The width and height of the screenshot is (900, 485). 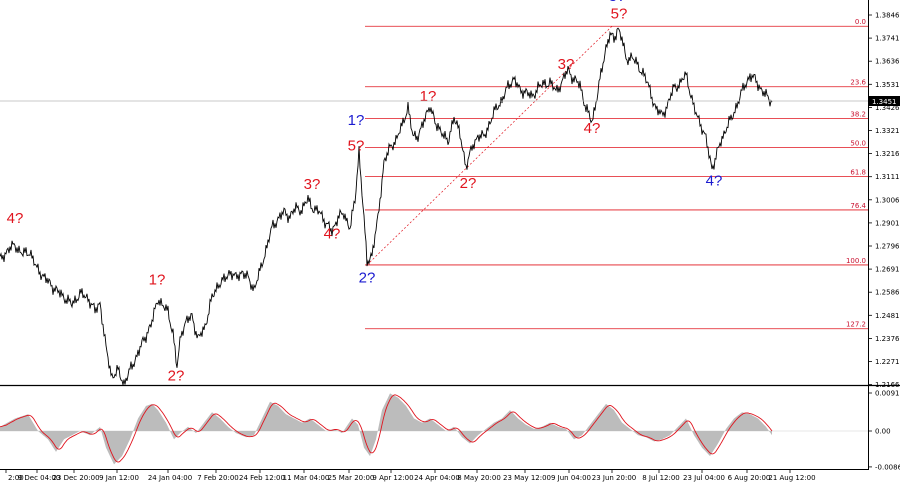 What do you see at coordinates (887, 394) in the screenshot?
I see `osc-tick-label-0: 0.0091` at bounding box center [887, 394].